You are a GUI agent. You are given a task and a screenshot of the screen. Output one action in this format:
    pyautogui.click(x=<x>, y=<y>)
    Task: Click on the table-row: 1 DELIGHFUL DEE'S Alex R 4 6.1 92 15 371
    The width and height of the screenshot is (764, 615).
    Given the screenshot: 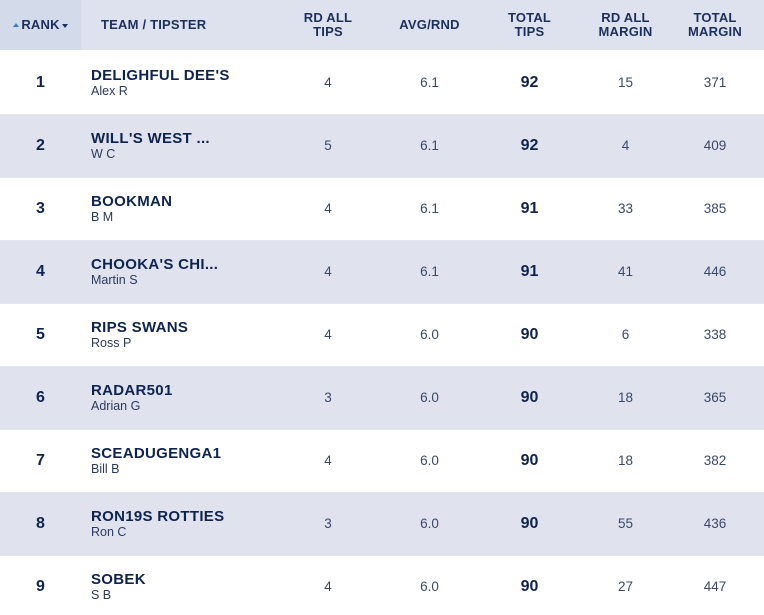 What is the action you would take?
    pyautogui.click(x=382, y=82)
    